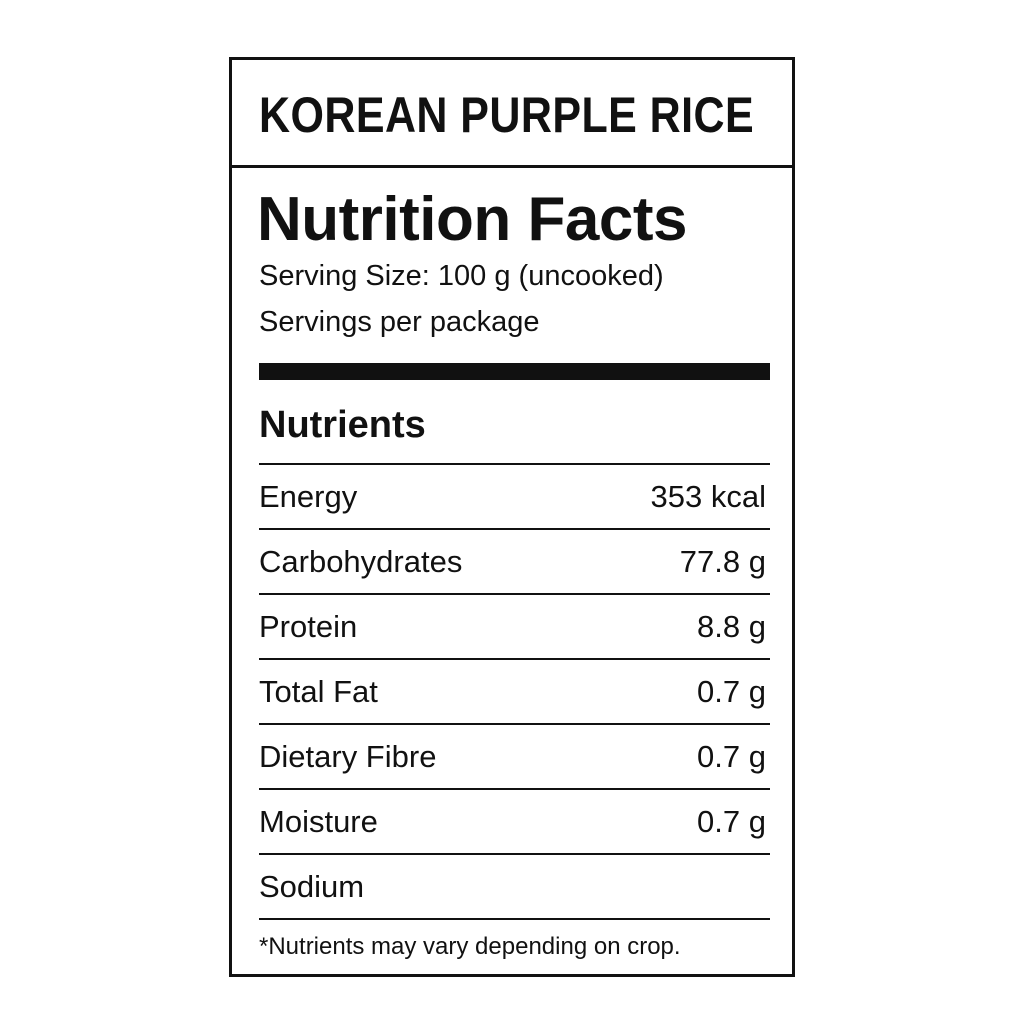 Image resolution: width=1024 pixels, height=1024 pixels. Describe the element at coordinates (318, 691) in the screenshot. I see `nutrient-name: Total Fat` at that location.